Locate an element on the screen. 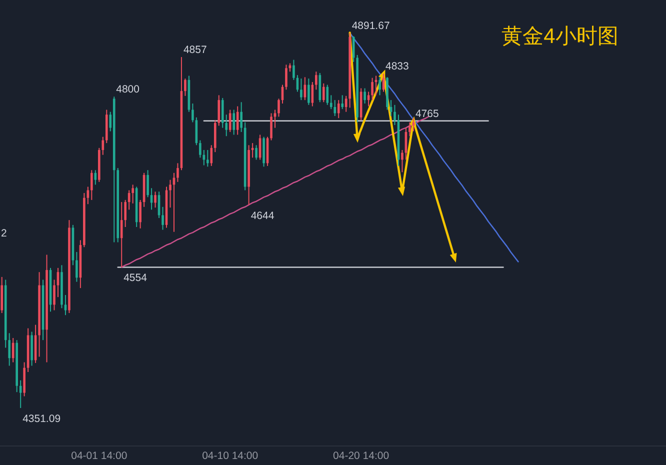 The width and height of the screenshot is (666, 465). text: 4857 is located at coordinates (195, 50).